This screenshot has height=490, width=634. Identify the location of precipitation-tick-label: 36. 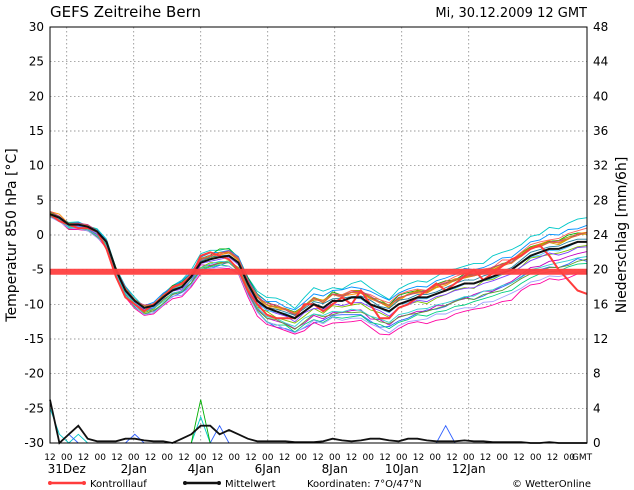
(600, 131).